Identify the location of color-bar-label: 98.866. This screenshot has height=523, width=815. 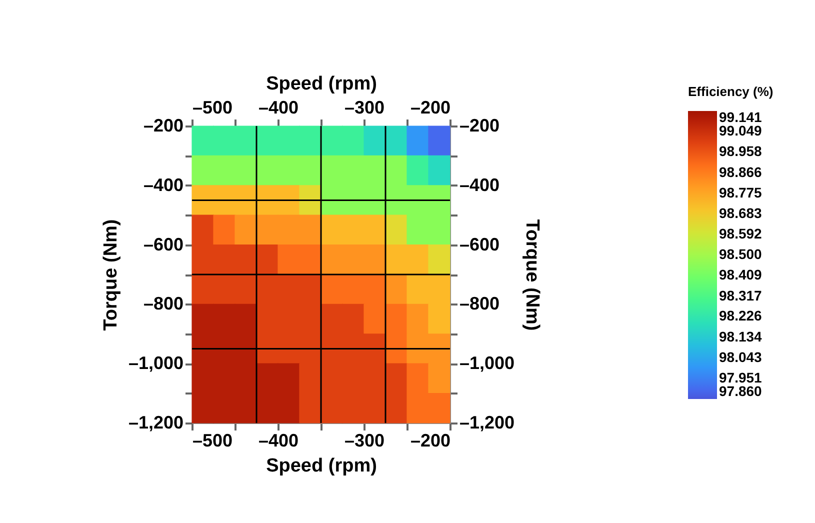
(740, 172).